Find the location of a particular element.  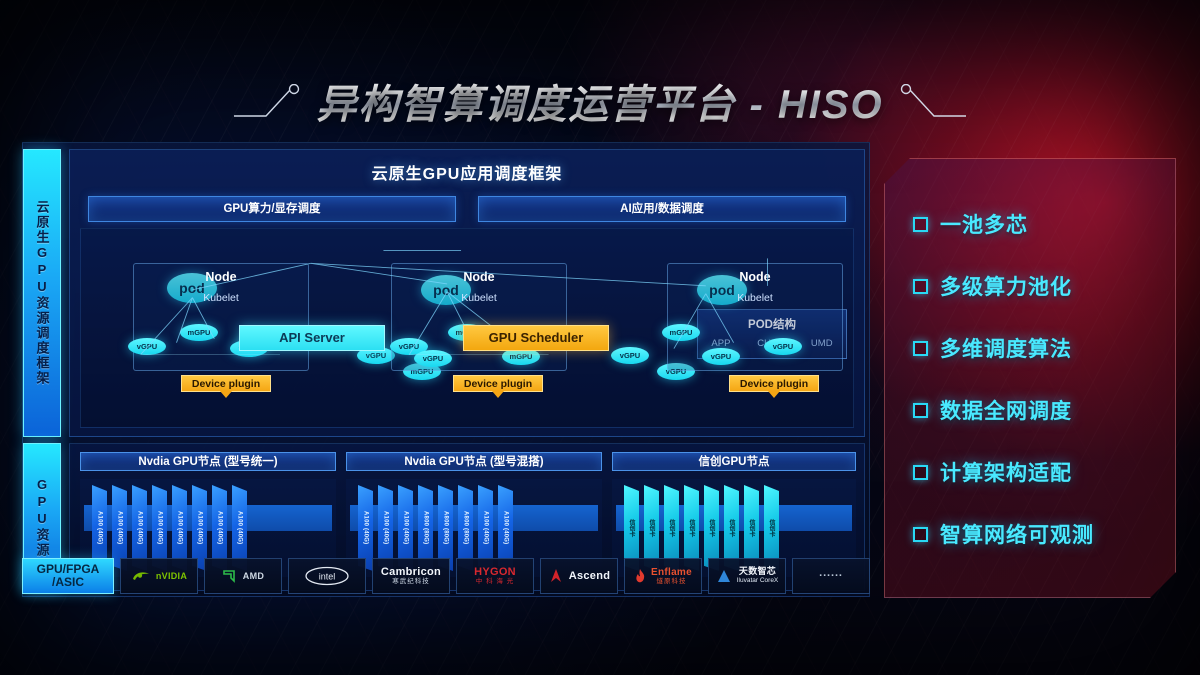

mgpu-2-4: mGPU is located at coordinates (521, 356).